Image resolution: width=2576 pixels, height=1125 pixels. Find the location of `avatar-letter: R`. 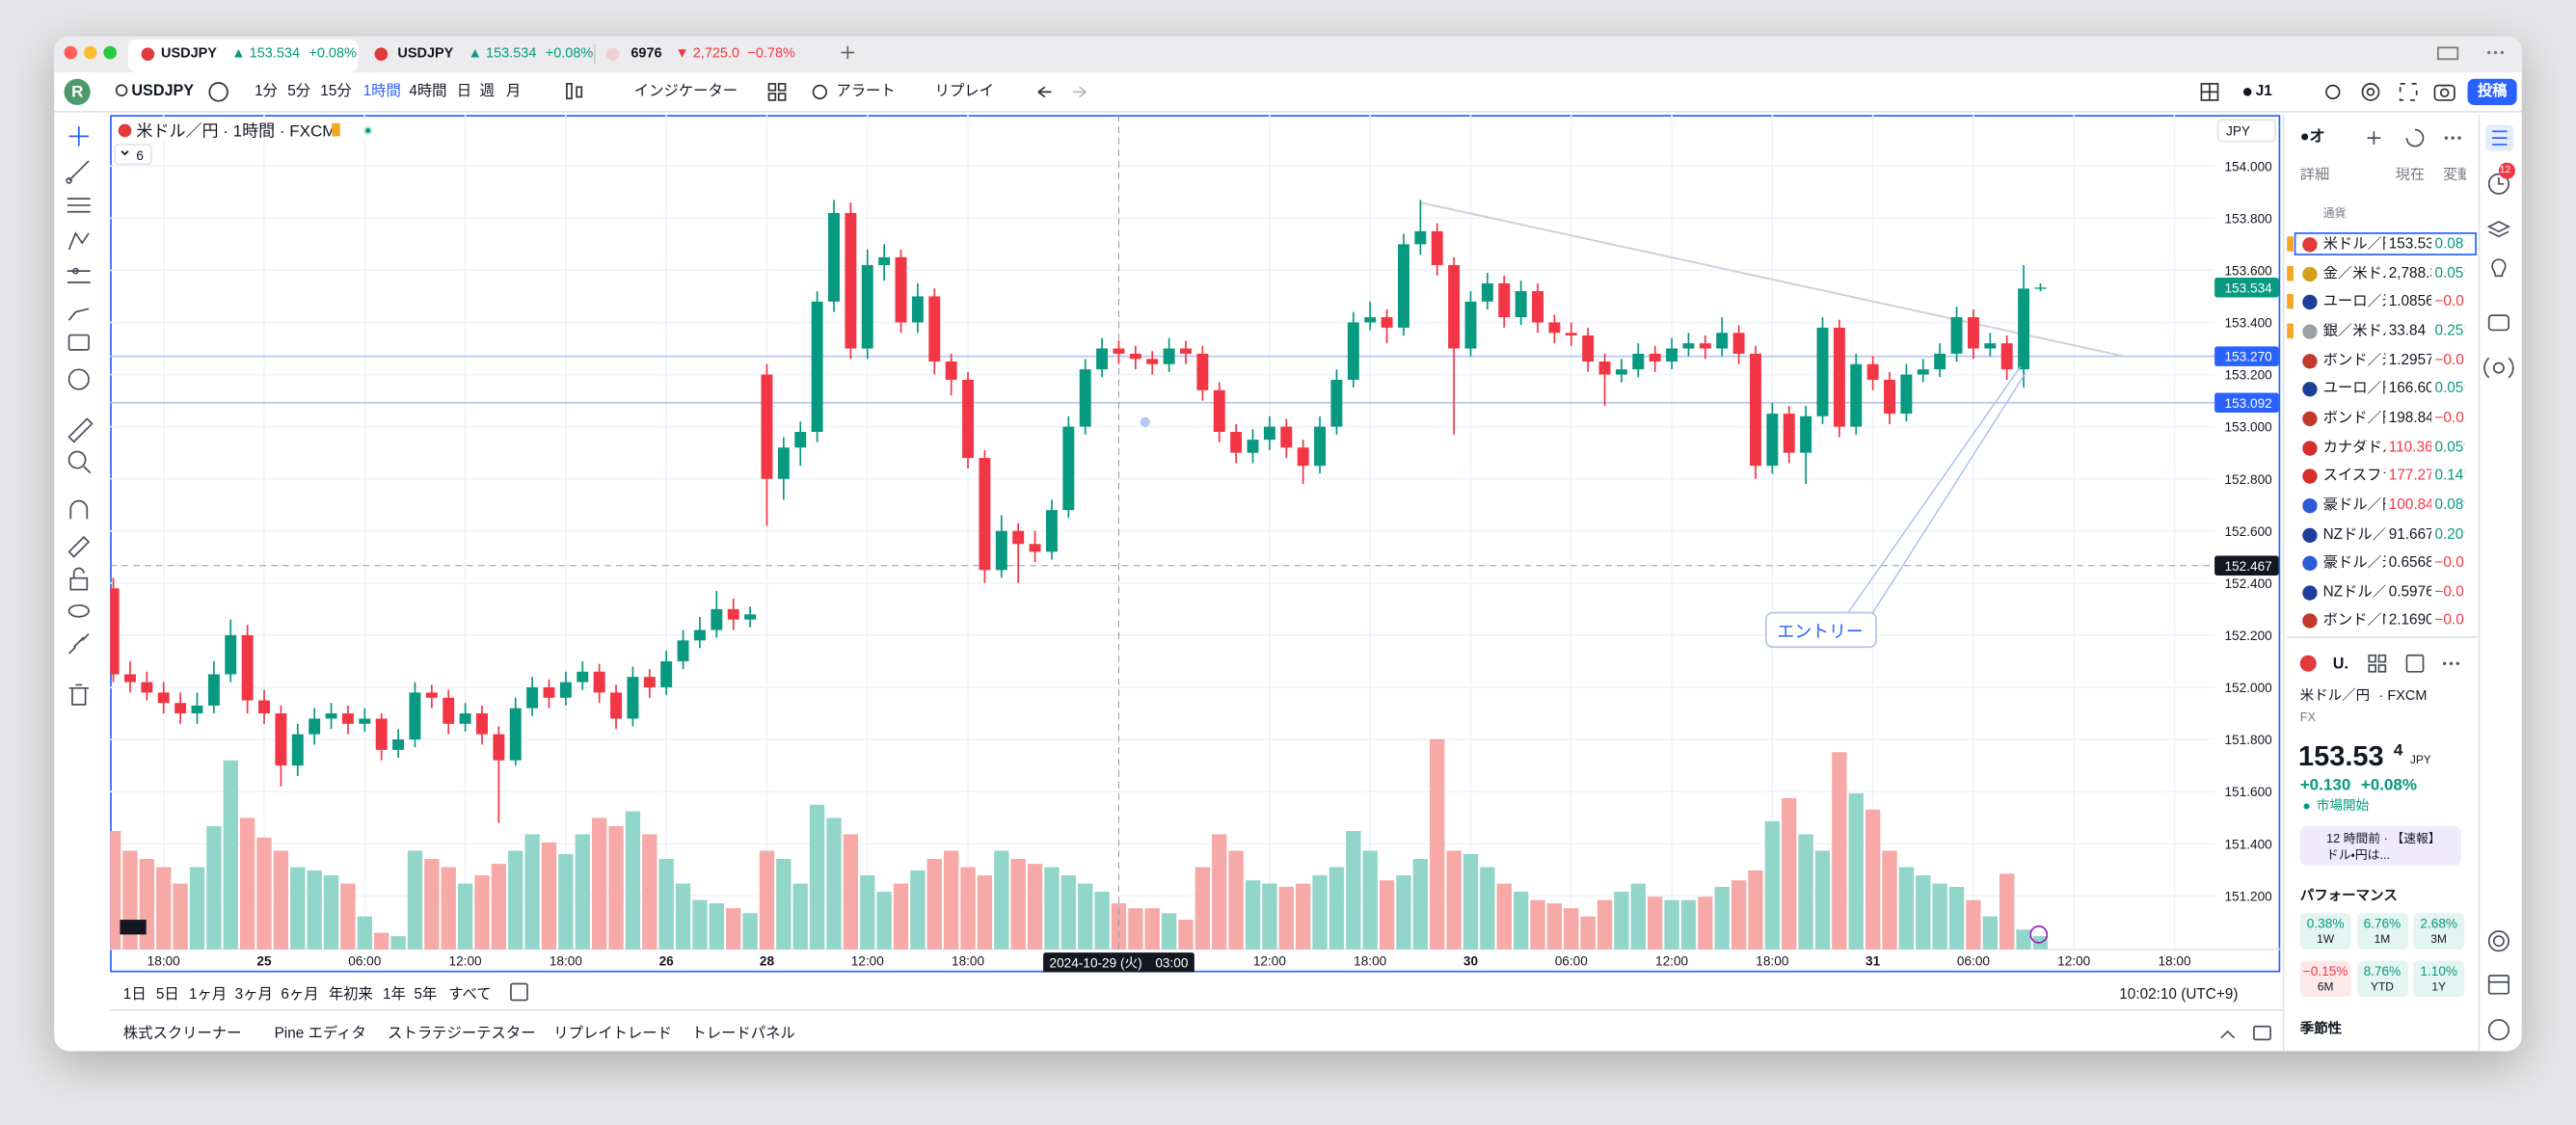

avatar-letter: R is located at coordinates (78, 92).